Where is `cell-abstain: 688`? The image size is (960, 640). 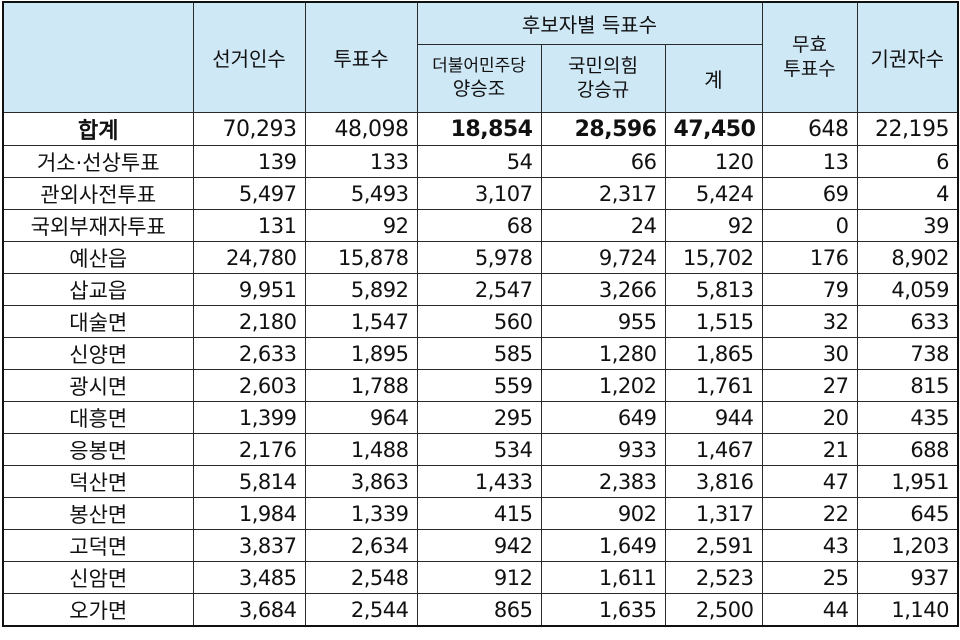 cell-abstain: 688 is located at coordinates (907, 449).